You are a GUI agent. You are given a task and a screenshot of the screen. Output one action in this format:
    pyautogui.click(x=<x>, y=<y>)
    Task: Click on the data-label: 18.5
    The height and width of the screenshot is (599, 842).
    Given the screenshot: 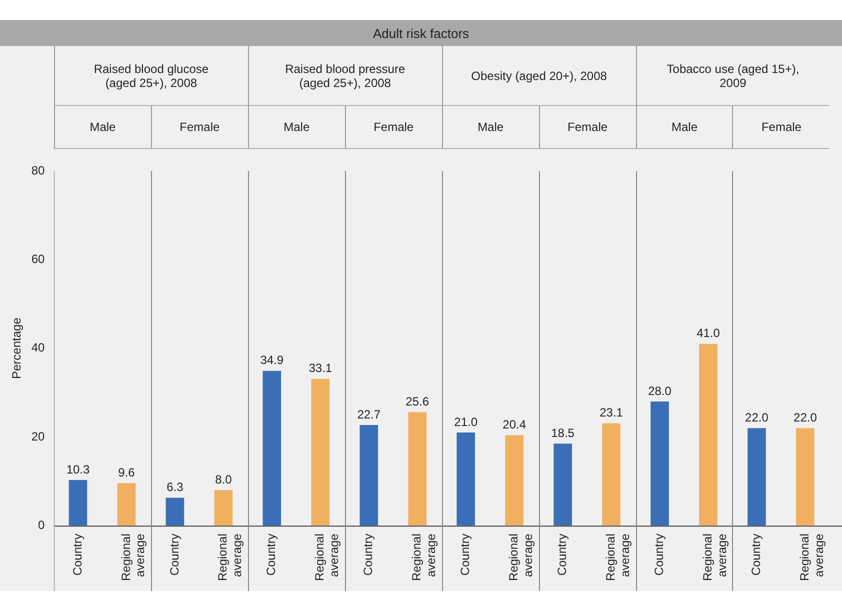 What is the action you would take?
    pyautogui.click(x=563, y=433)
    